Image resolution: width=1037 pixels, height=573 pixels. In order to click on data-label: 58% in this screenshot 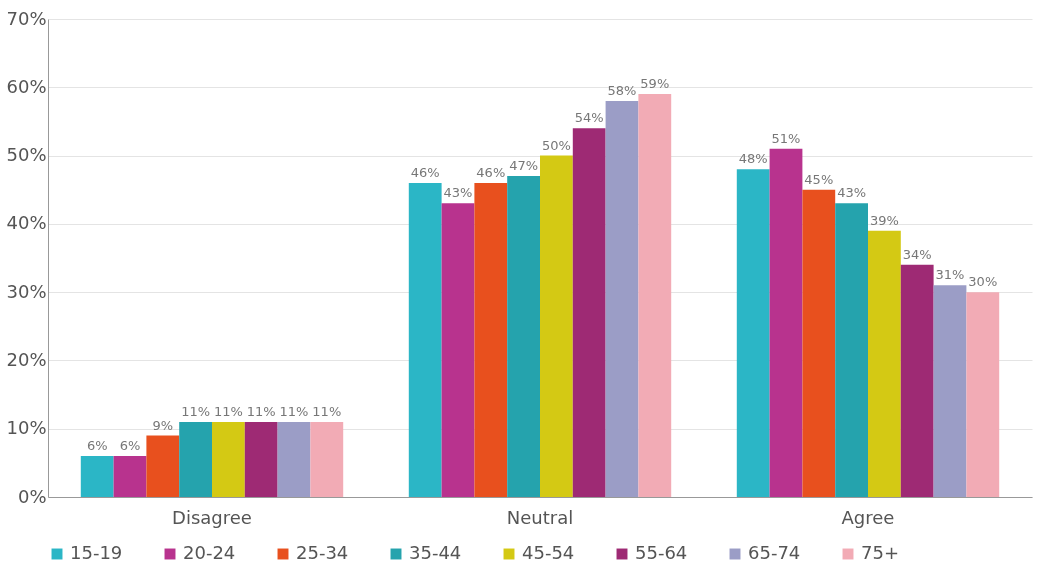, I will do `click(622, 90)`.